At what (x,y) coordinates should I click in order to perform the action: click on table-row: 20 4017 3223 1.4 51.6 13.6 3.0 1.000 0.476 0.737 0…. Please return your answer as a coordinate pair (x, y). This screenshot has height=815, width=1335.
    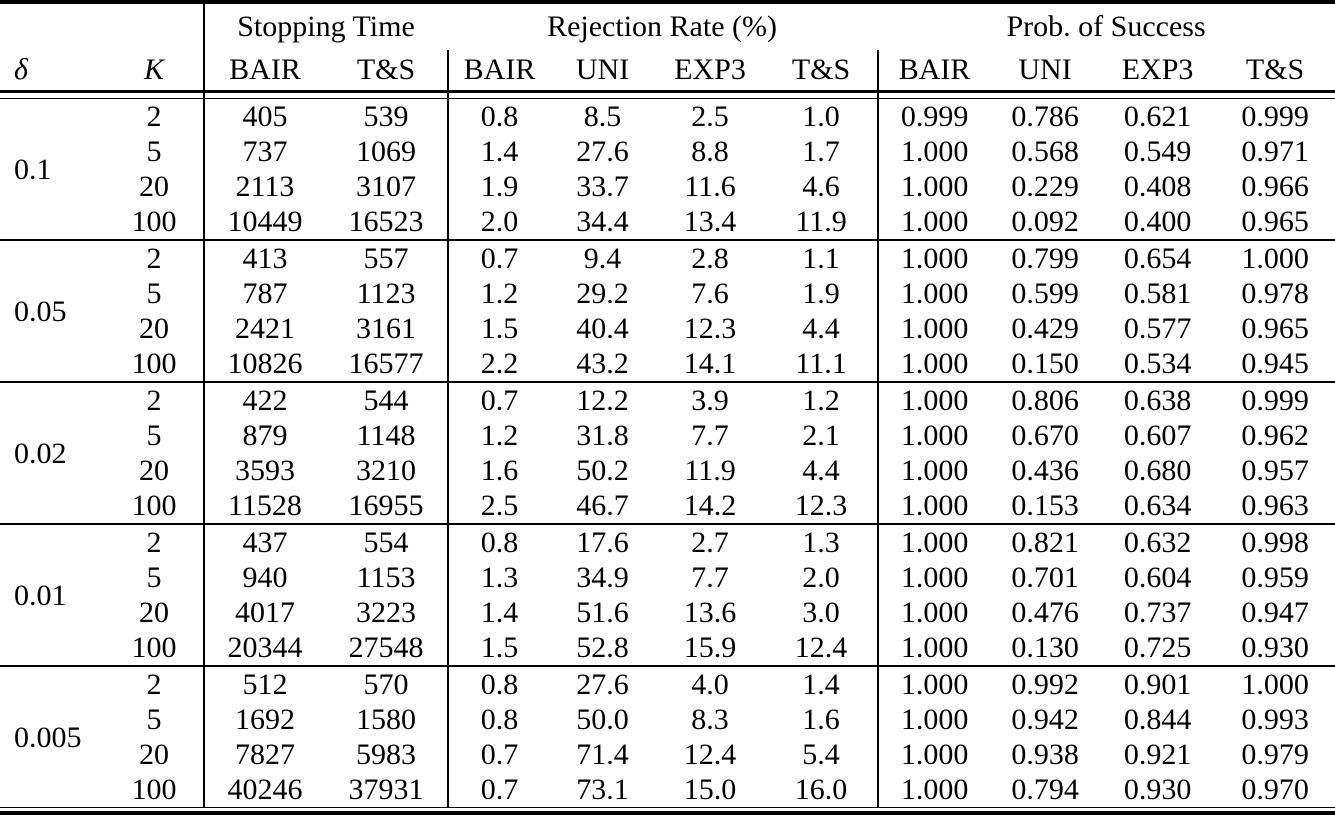
    Looking at the image, I should click on (667, 612).